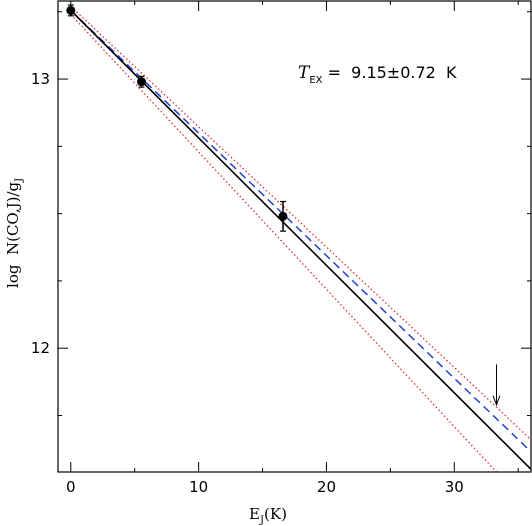  What do you see at coordinates (13, 234) in the screenshot?
I see `y-axis-label-main: log N(CO,J)/g` at bounding box center [13, 234].